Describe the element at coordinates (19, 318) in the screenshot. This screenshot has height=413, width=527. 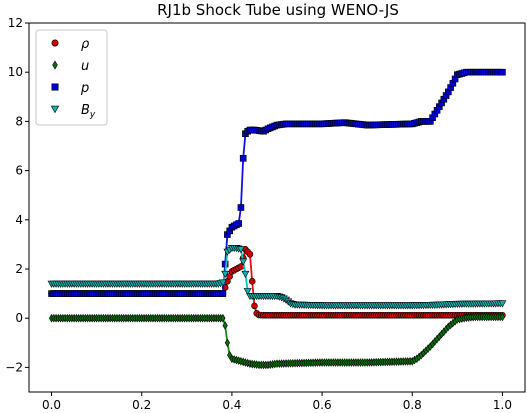
I see `y-tick-label: 0` at that location.